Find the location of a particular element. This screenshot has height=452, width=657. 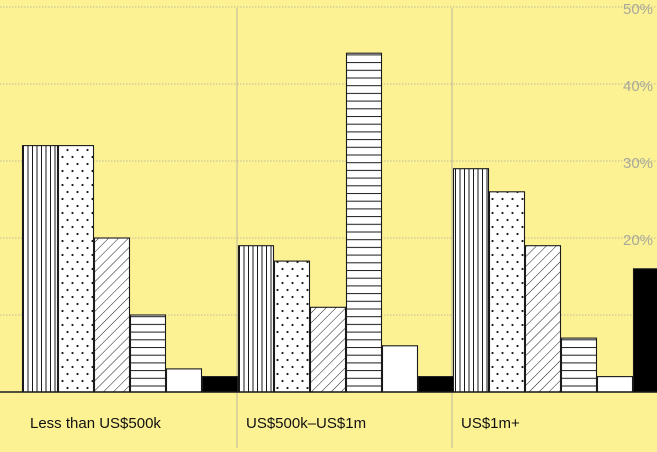

category-label-2: US$500k–US$1m is located at coordinates (306, 423).